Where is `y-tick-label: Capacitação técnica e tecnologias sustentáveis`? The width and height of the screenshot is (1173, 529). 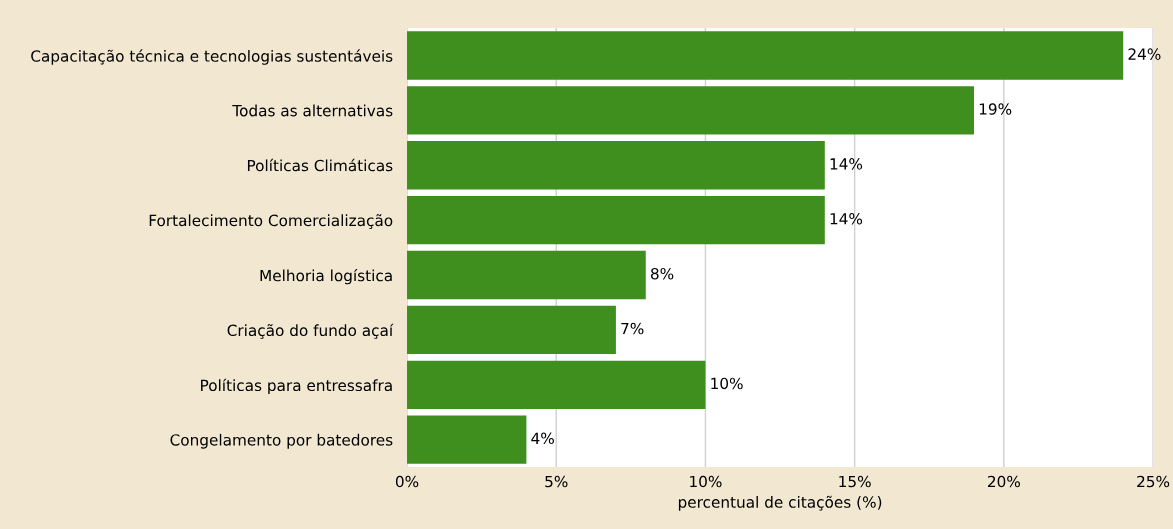 y-tick-label: Capacitação técnica e tecnologias sustentáveis is located at coordinates (212, 57).